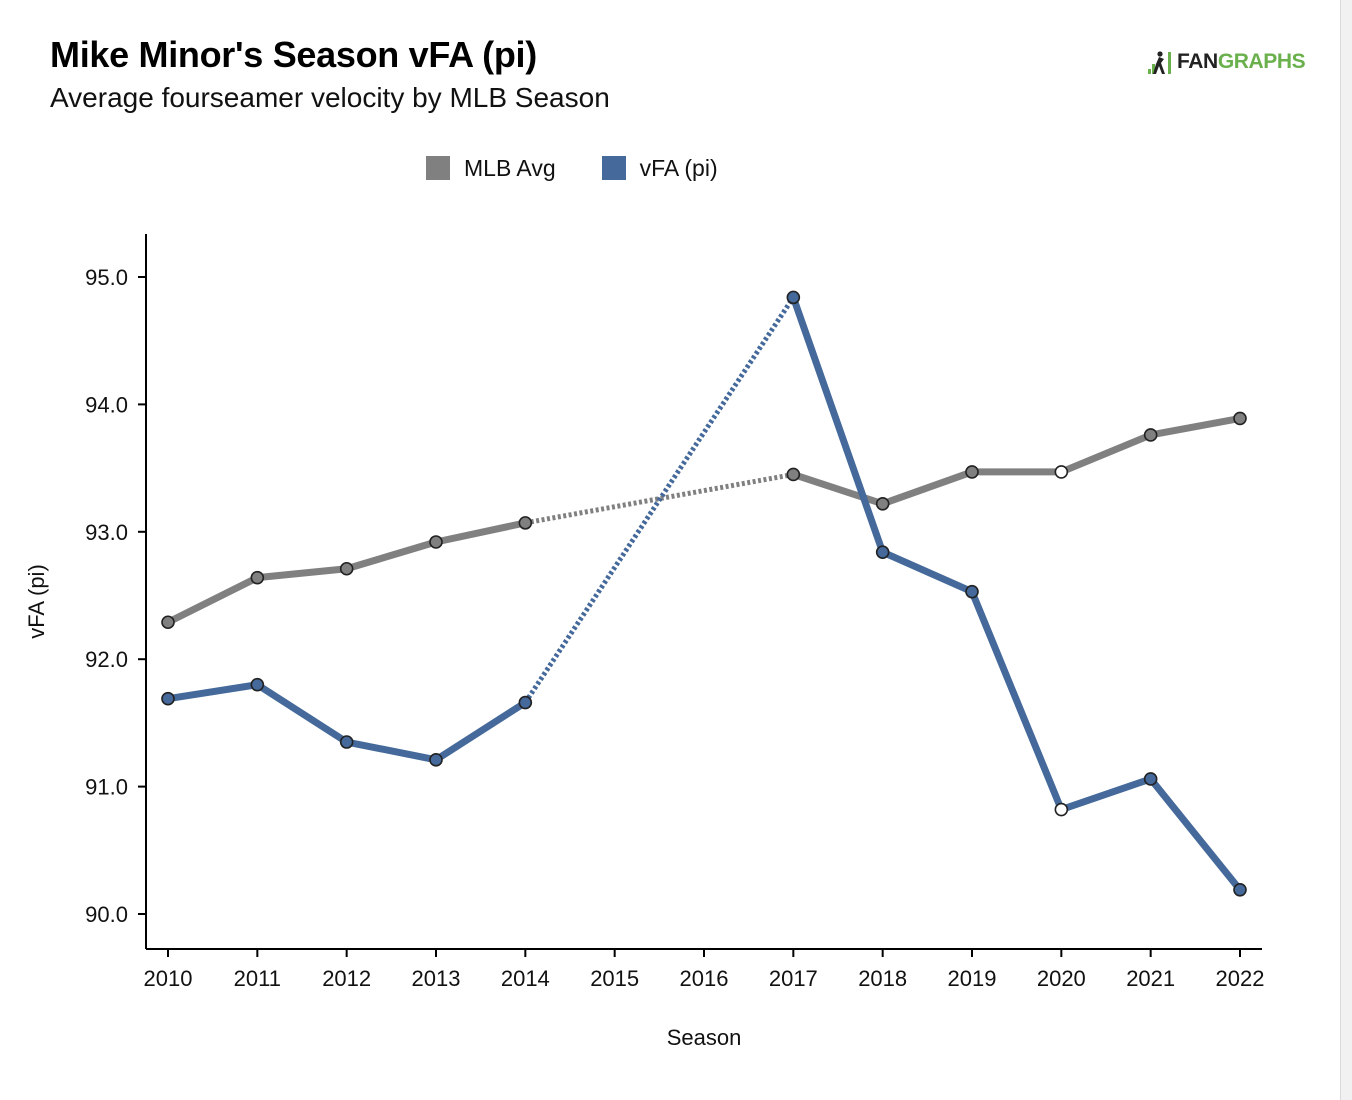 This screenshot has width=1352, height=1100. I want to click on x-tick-label: 2021, so click(1150, 978).